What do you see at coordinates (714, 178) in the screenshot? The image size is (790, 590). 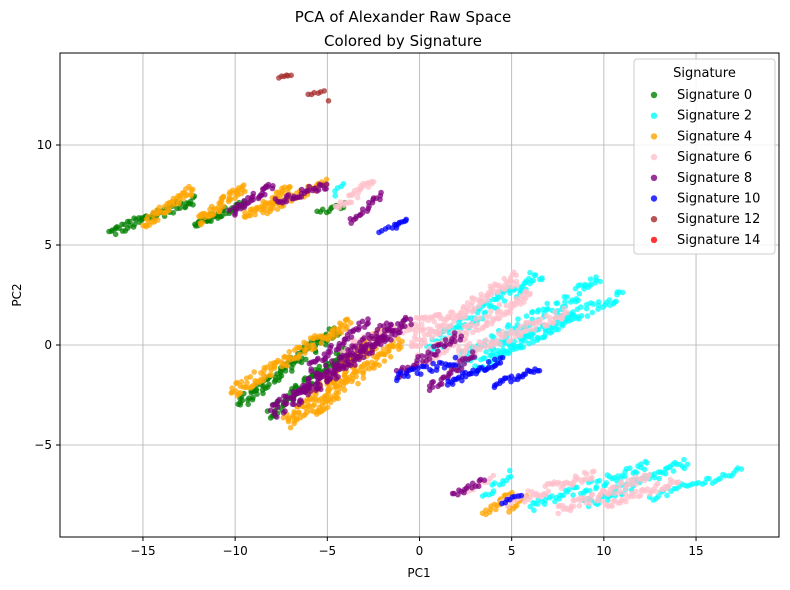 I see `legend-label: Signature 8` at bounding box center [714, 178].